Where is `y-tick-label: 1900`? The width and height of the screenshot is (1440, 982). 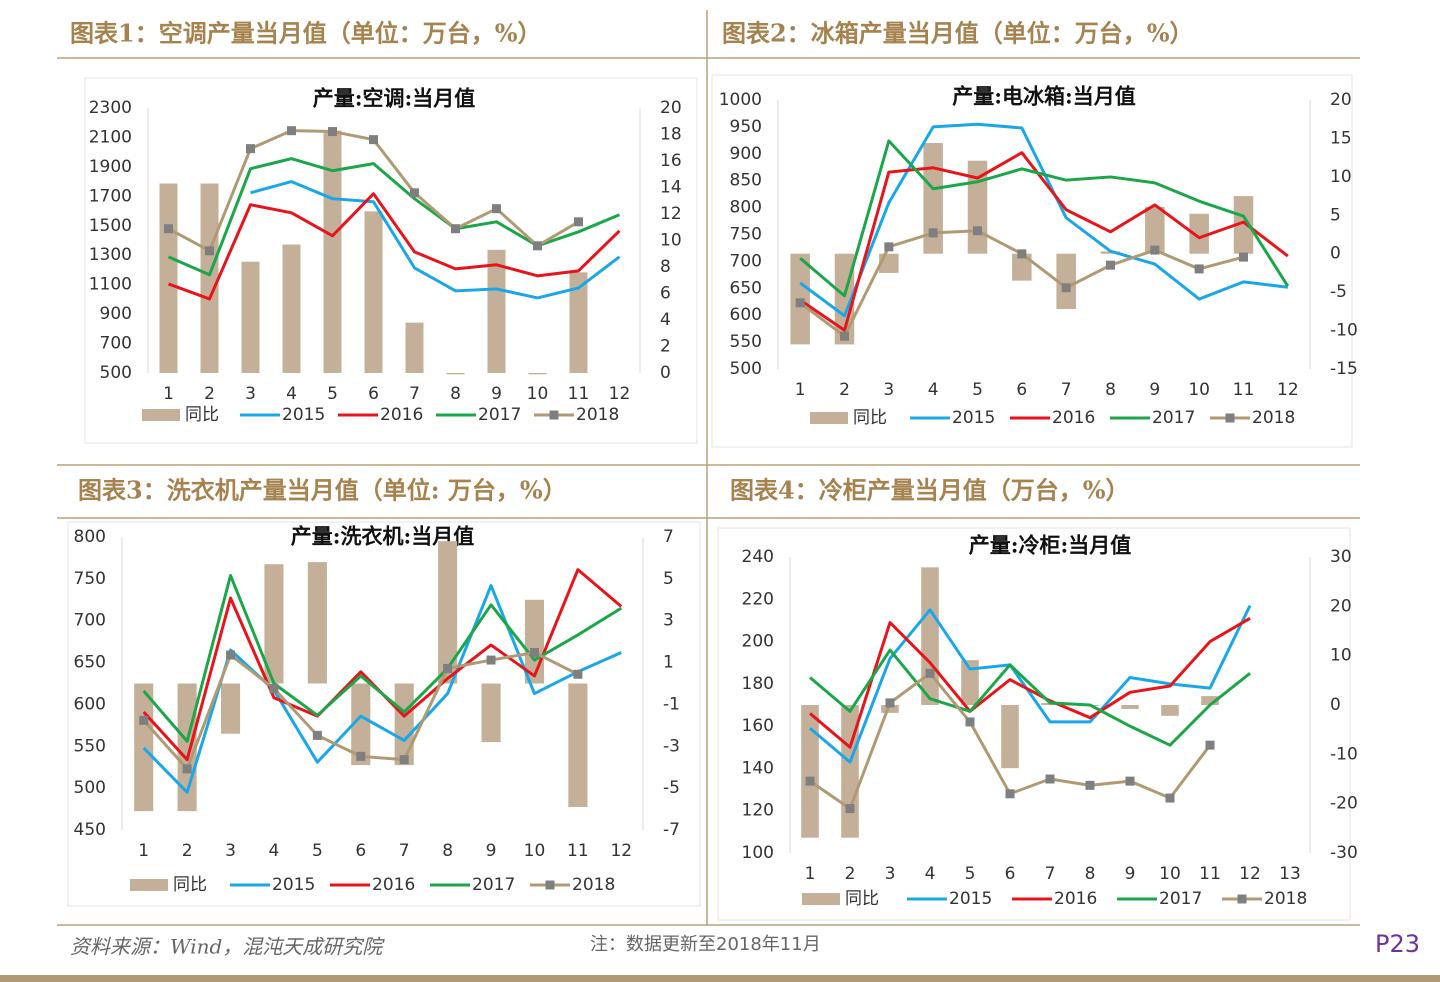
y-tick-label: 1900 is located at coordinates (110, 167).